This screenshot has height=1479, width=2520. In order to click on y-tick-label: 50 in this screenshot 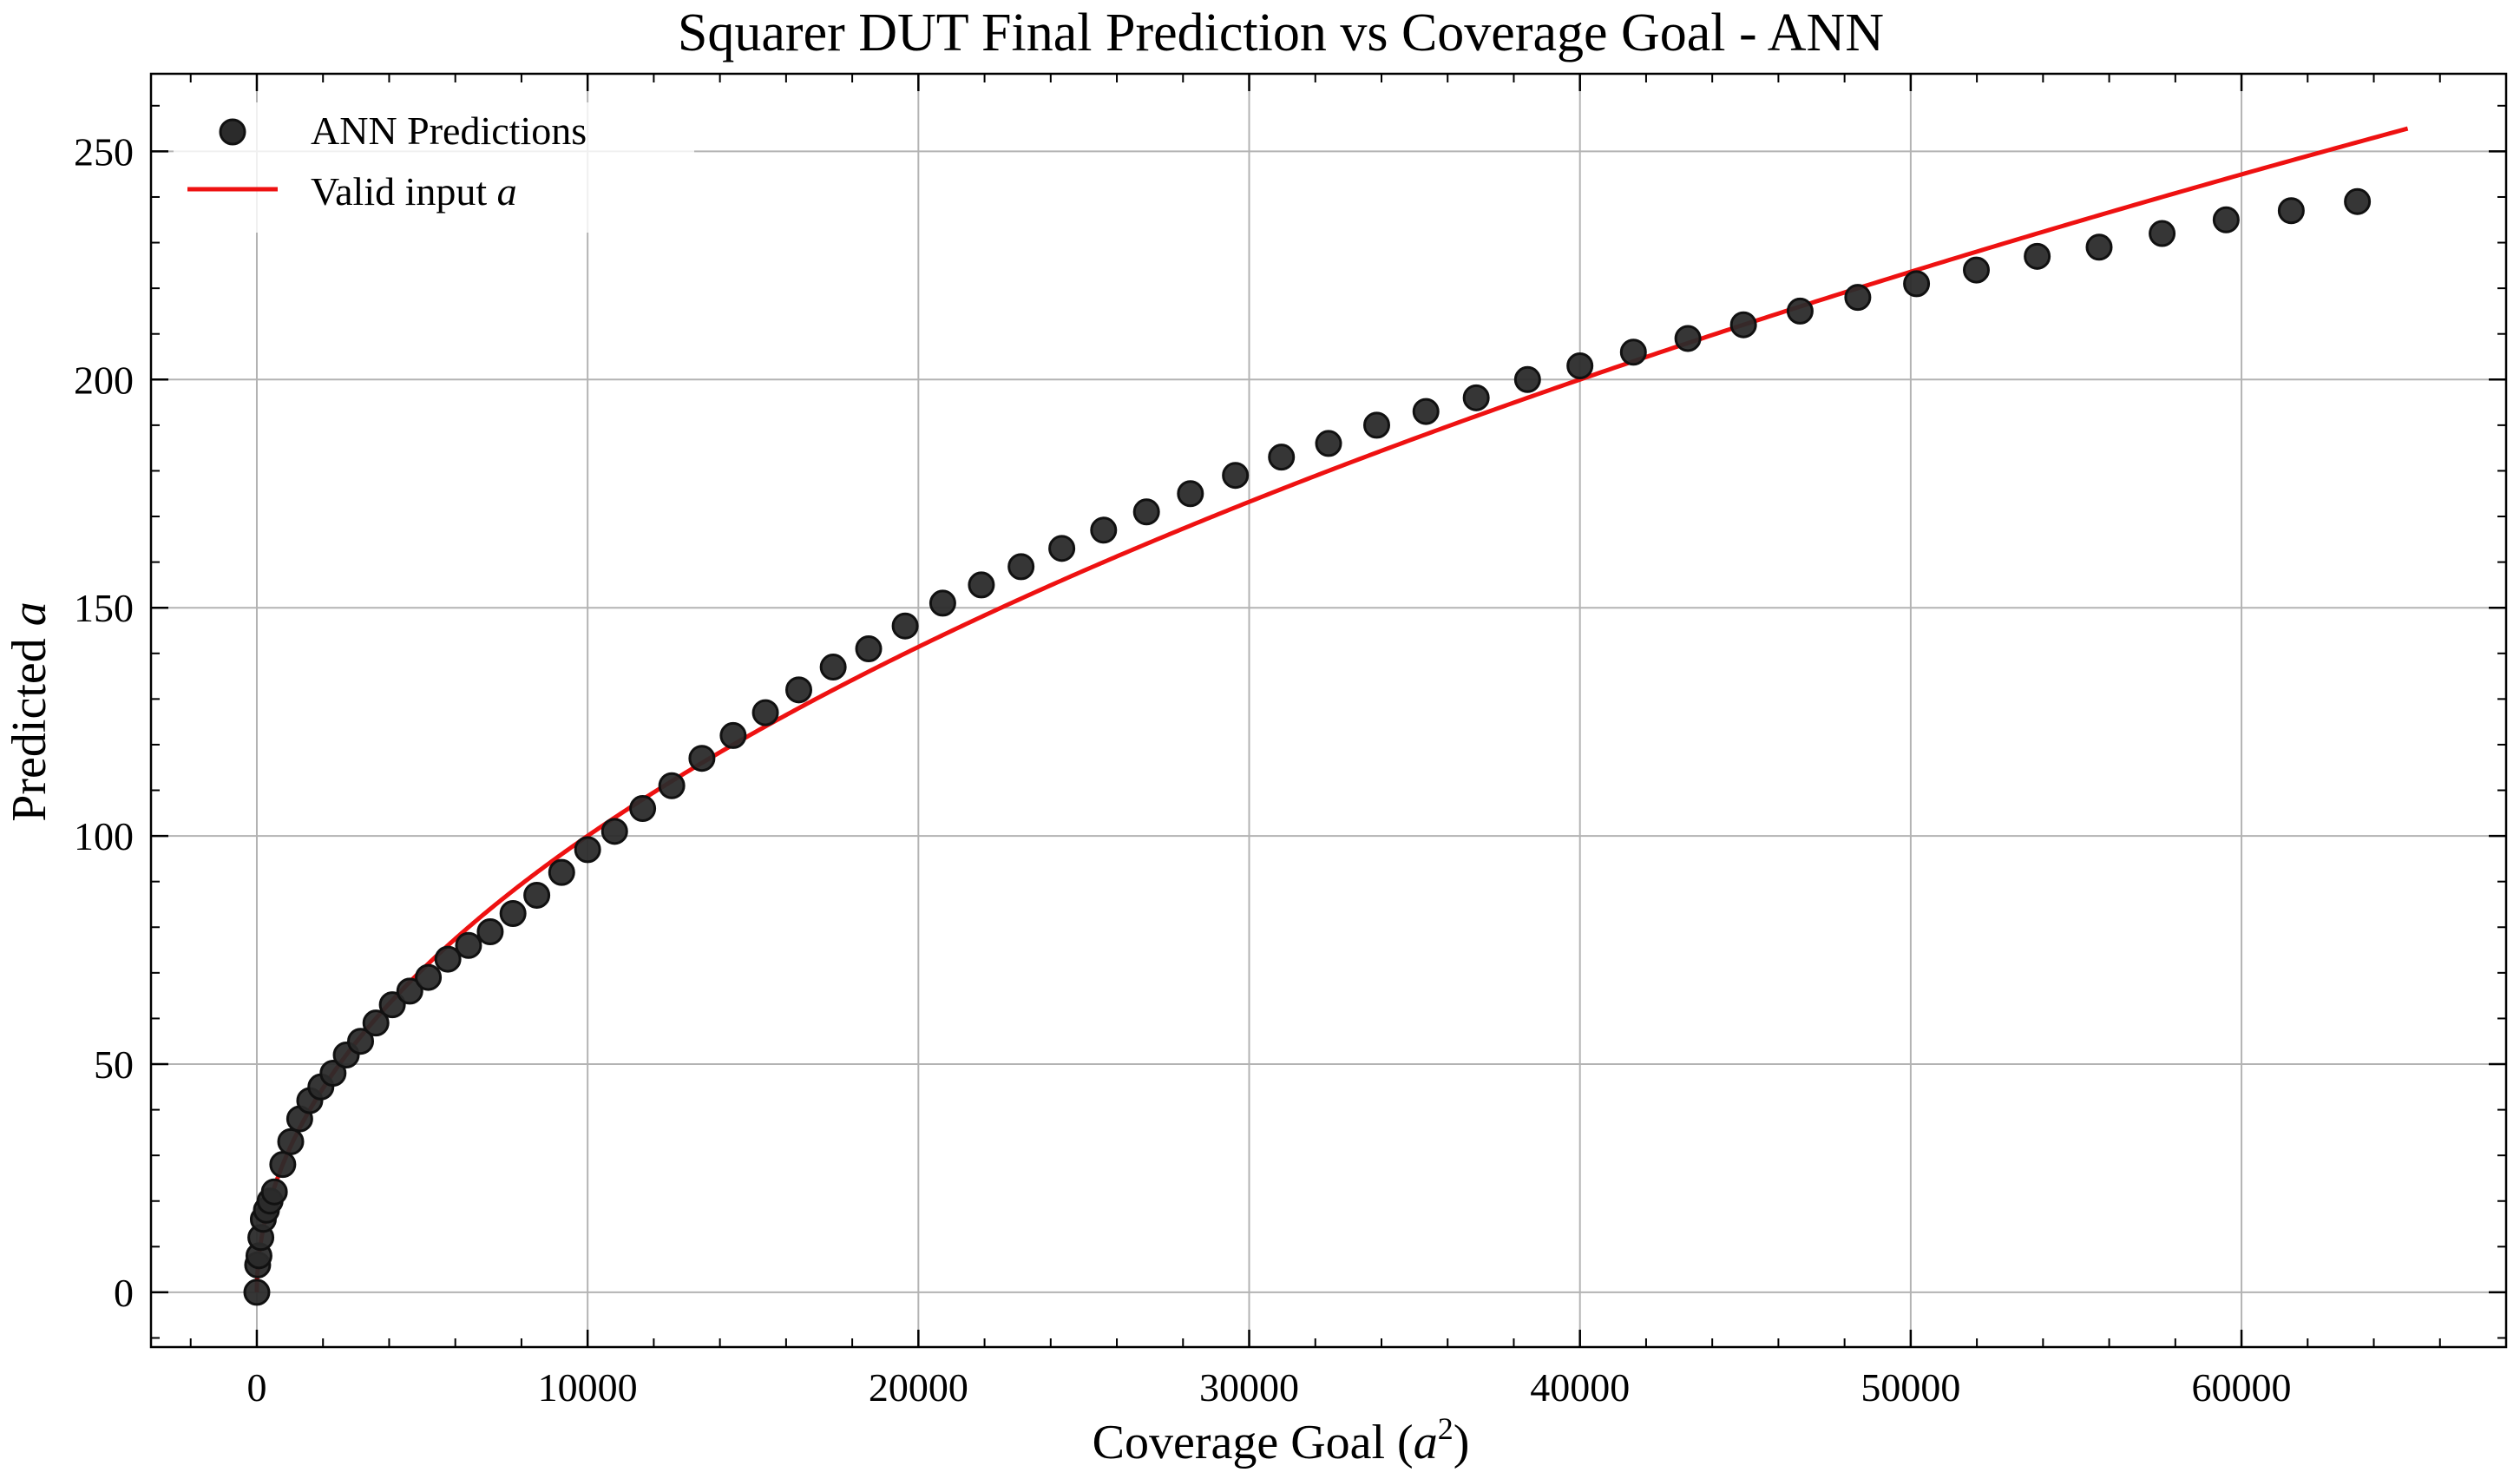, I will do `click(114, 1064)`.